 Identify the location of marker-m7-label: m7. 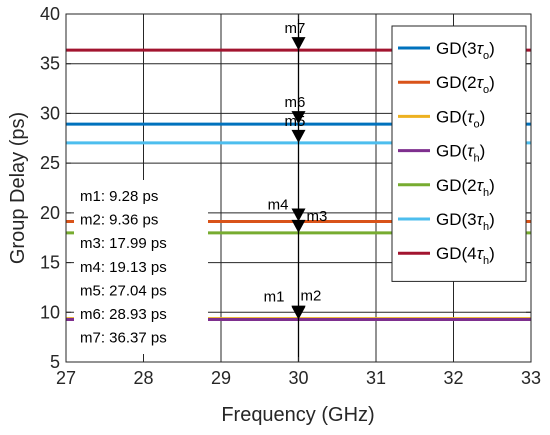
(295, 28).